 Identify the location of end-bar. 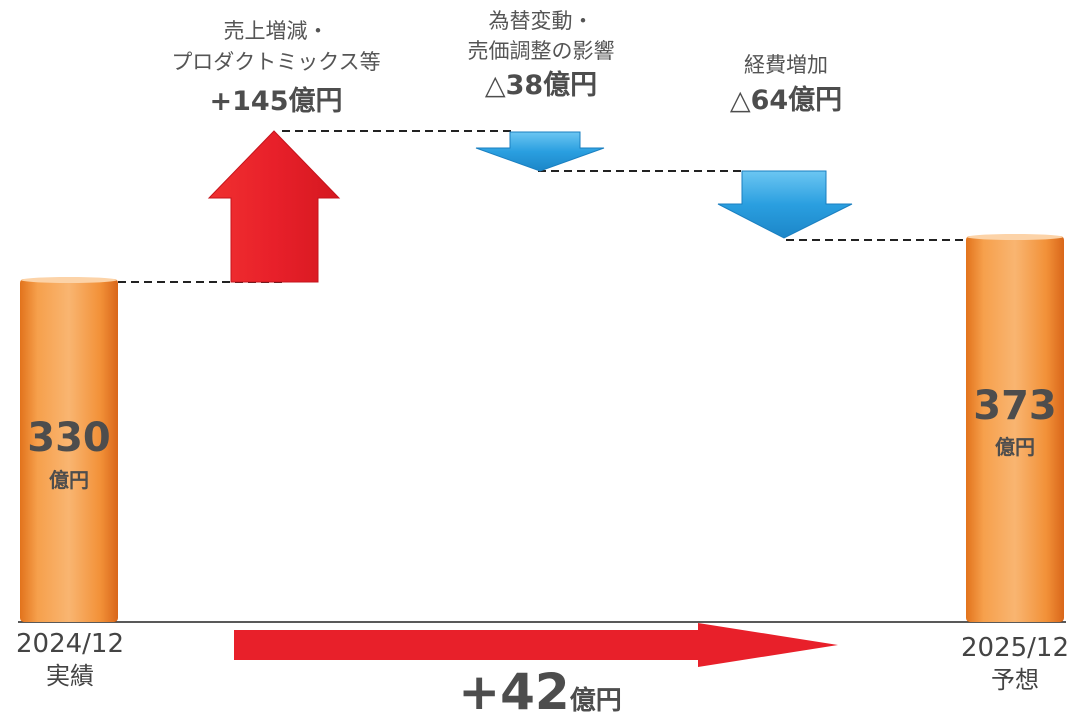
(1015, 429).